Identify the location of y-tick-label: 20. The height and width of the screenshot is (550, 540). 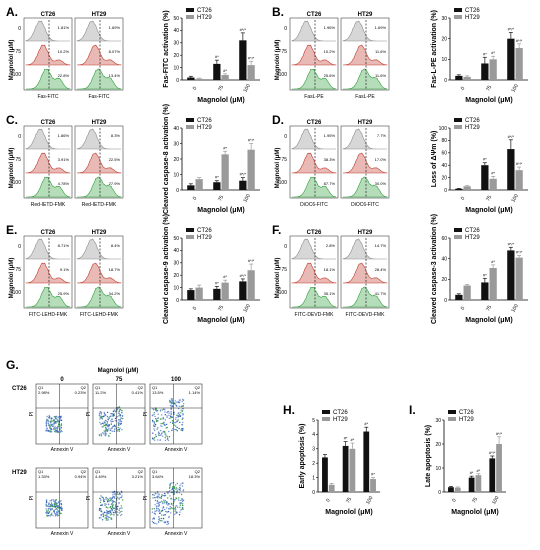
(438, 445).